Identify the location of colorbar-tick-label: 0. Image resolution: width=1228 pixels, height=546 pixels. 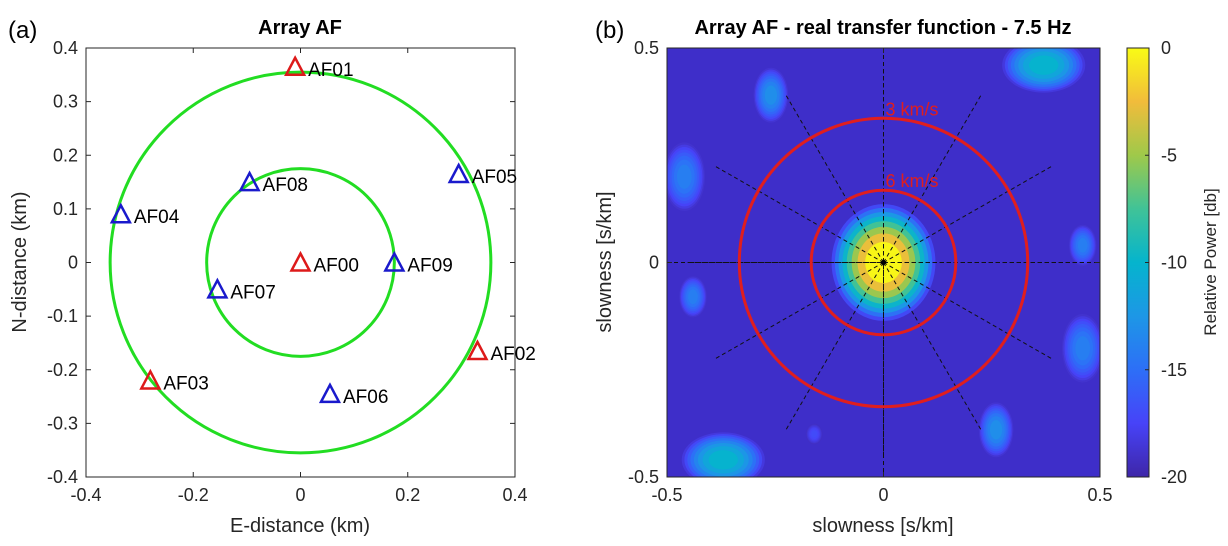
(1166, 48).